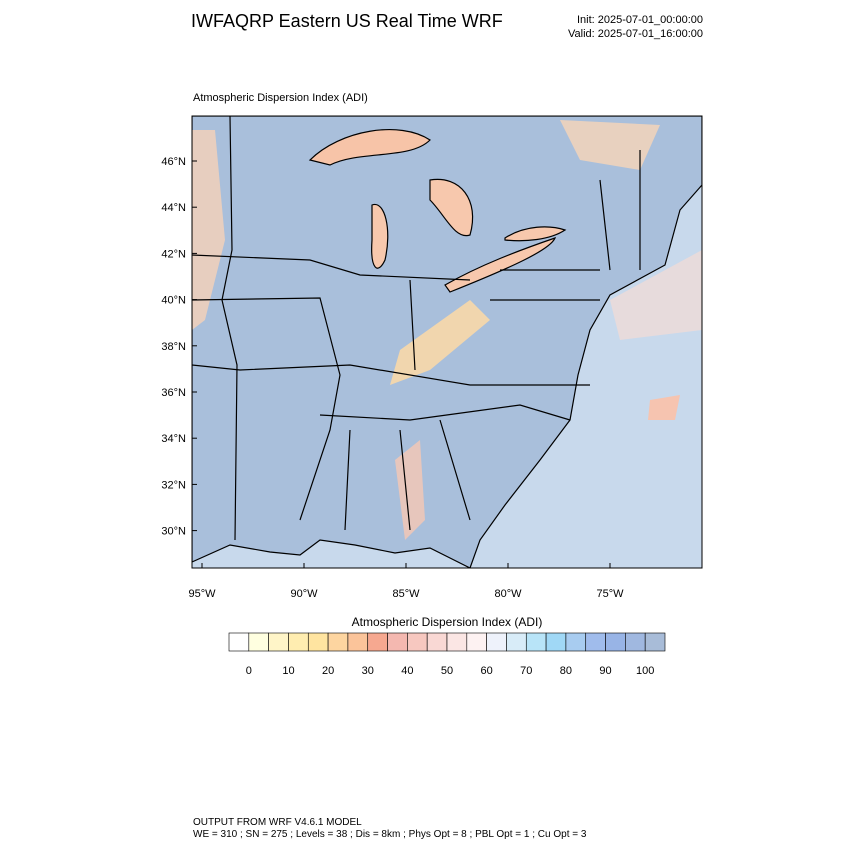 This screenshot has width=850, height=855. What do you see at coordinates (368, 671) in the screenshot?
I see `colorbar-label: 30` at bounding box center [368, 671].